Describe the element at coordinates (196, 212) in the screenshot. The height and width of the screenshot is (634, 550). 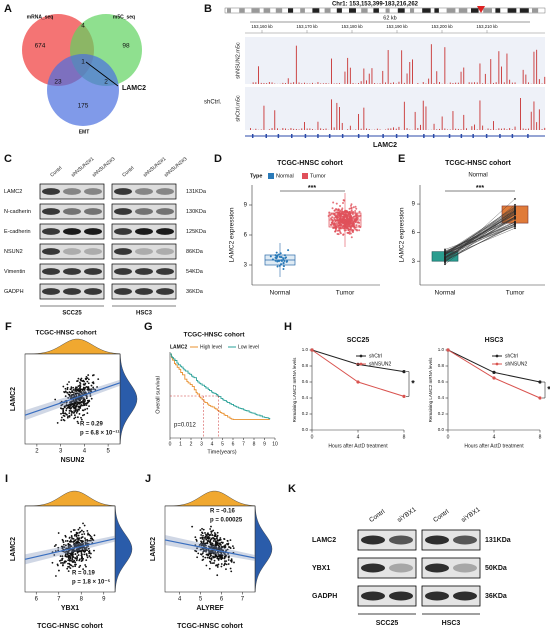
I see `size-label: 130KDa` at that location.